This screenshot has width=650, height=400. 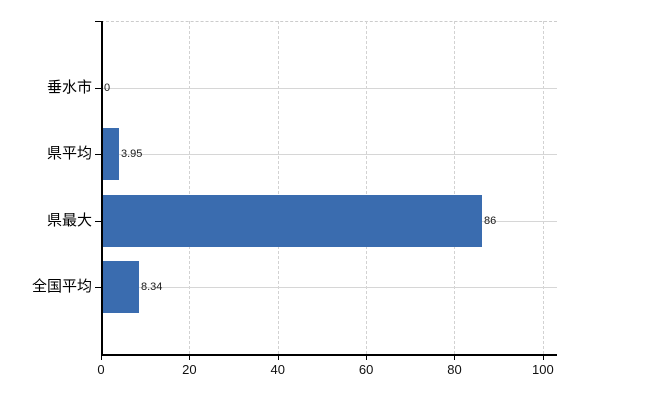 I want to click on x-tick-label: 60, so click(x=366, y=369).